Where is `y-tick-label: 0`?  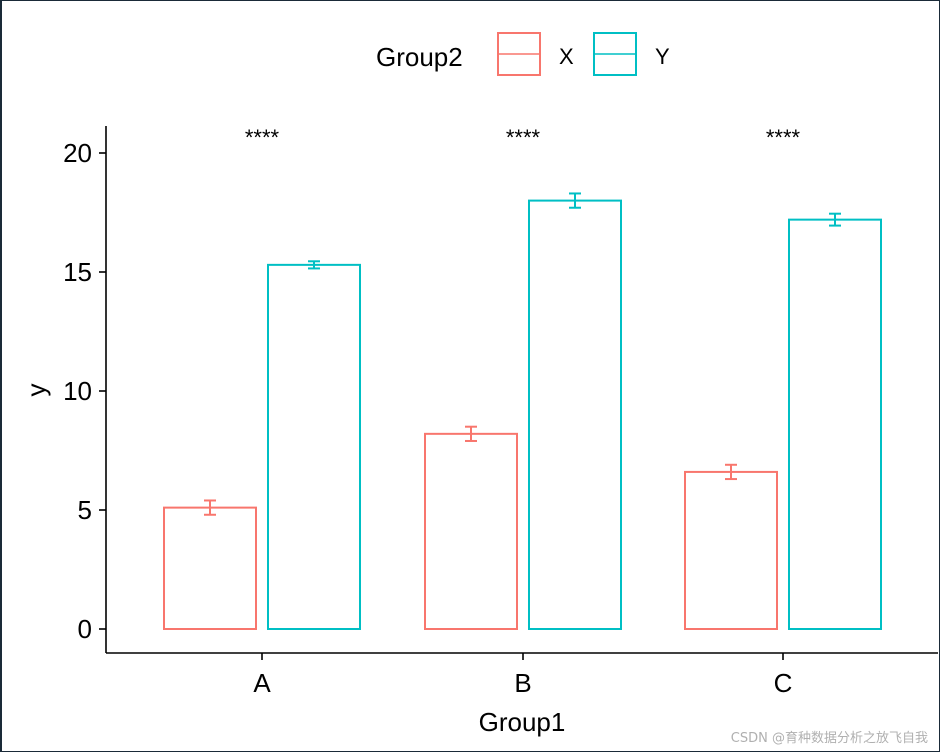
y-tick-label: 0 is located at coordinates (85, 629).